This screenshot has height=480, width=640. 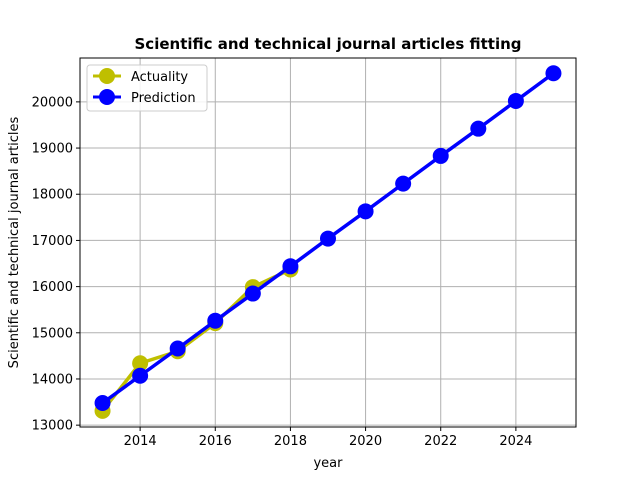 I want to click on x-tick-label: 2020, so click(x=365, y=441).